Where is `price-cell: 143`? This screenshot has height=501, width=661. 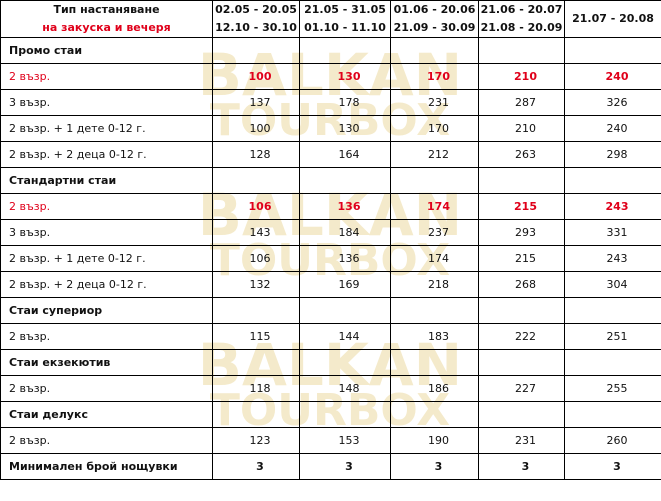 price-cell: 143 is located at coordinates (256, 232).